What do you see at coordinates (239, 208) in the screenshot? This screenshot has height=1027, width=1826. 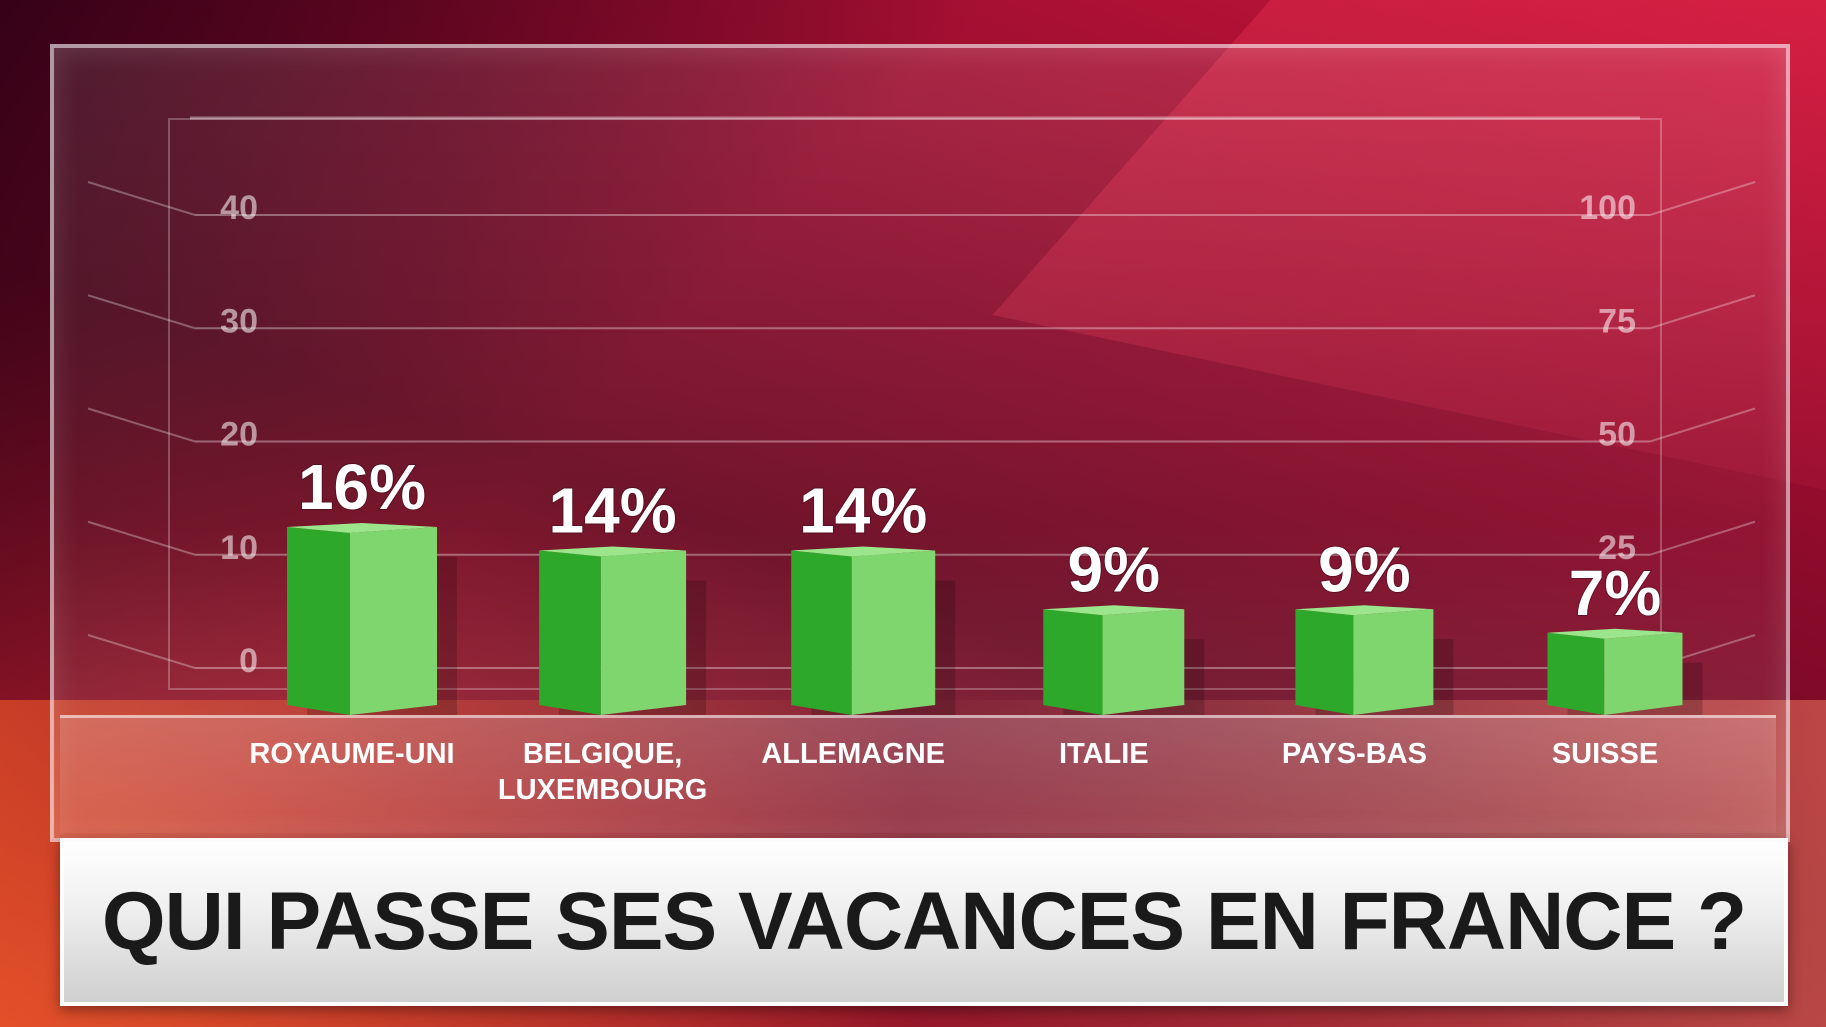 I see `left-axis-tick-label: 40` at bounding box center [239, 208].